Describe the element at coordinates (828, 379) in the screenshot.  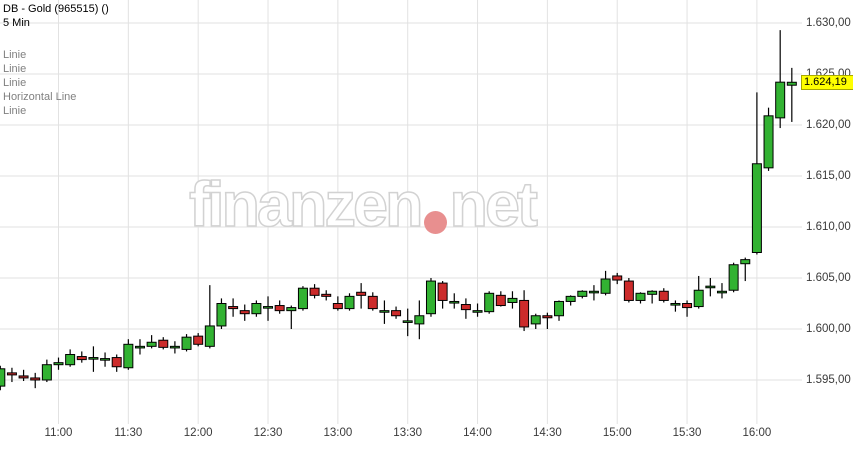
I see `price-axis-label: 1.595,00` at that location.